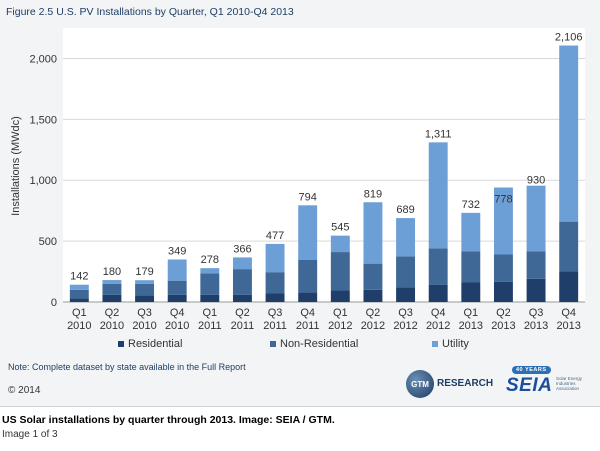 Image resolution: width=600 pixels, height=451 pixels. What do you see at coordinates (43, 181) in the screenshot?
I see `y-tick-label: 1,000` at bounding box center [43, 181].